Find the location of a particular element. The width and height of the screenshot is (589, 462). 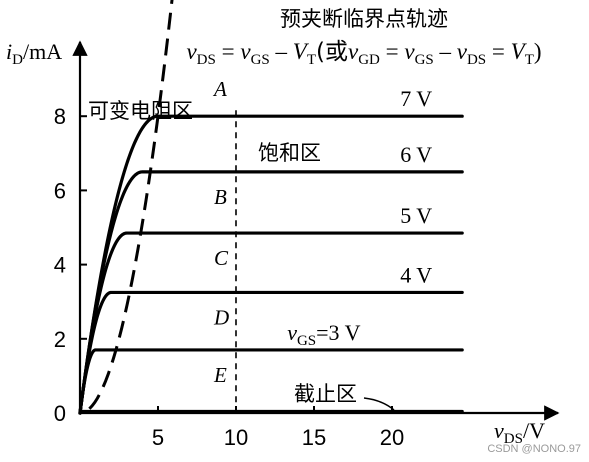

series-label-0: 7 V is located at coordinates (416, 98).